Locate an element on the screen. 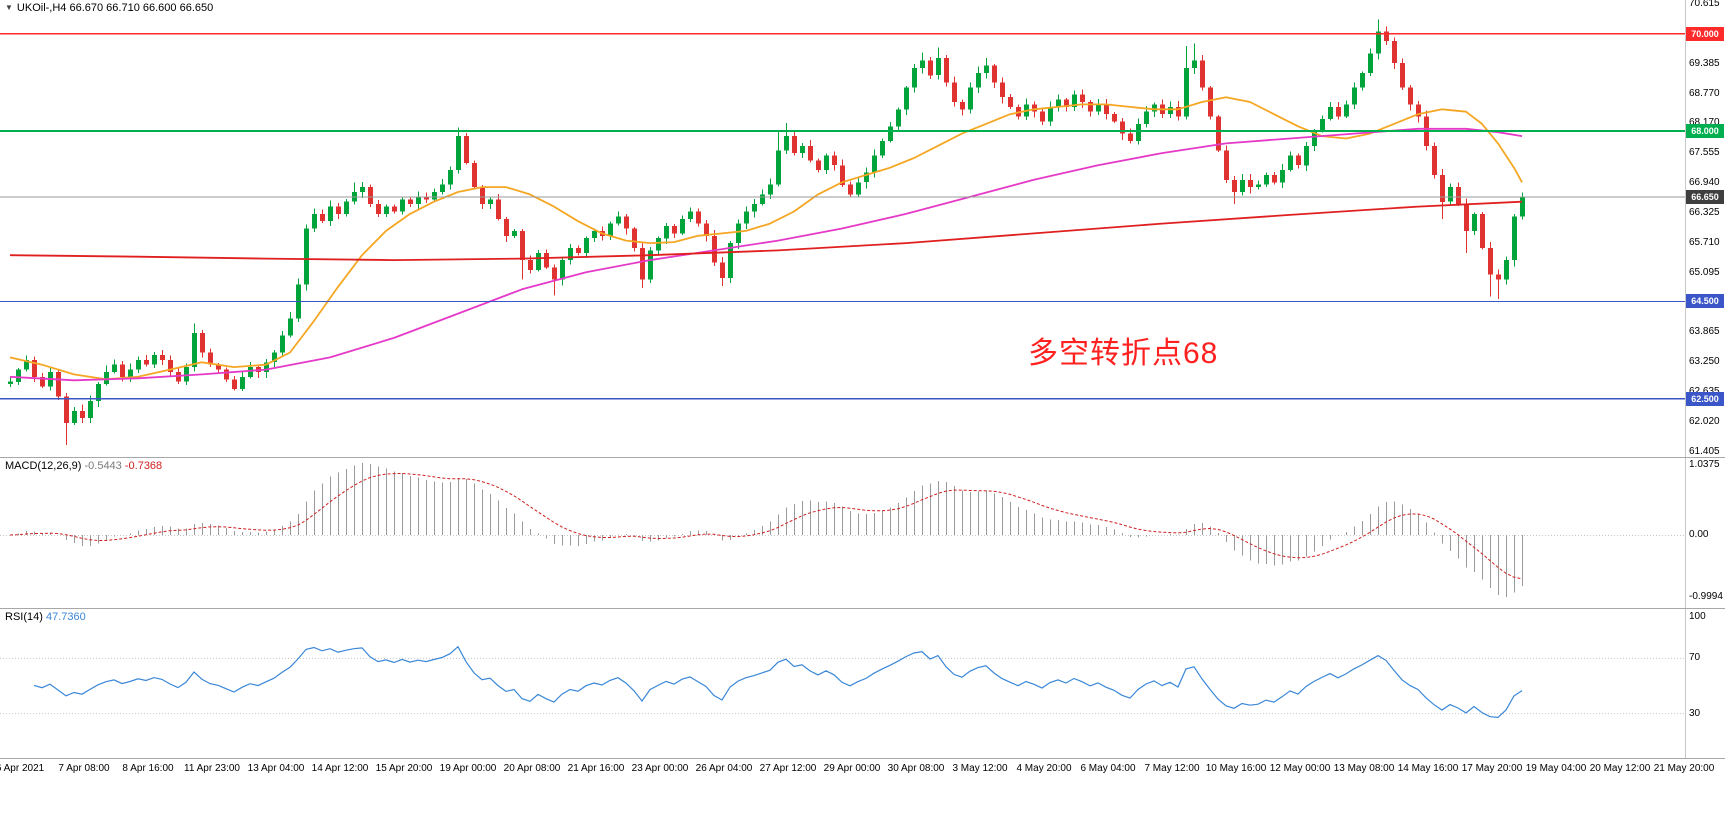 The width and height of the screenshot is (1725, 839). time-axis-label: 4 May 20:00 is located at coordinates (1044, 768).